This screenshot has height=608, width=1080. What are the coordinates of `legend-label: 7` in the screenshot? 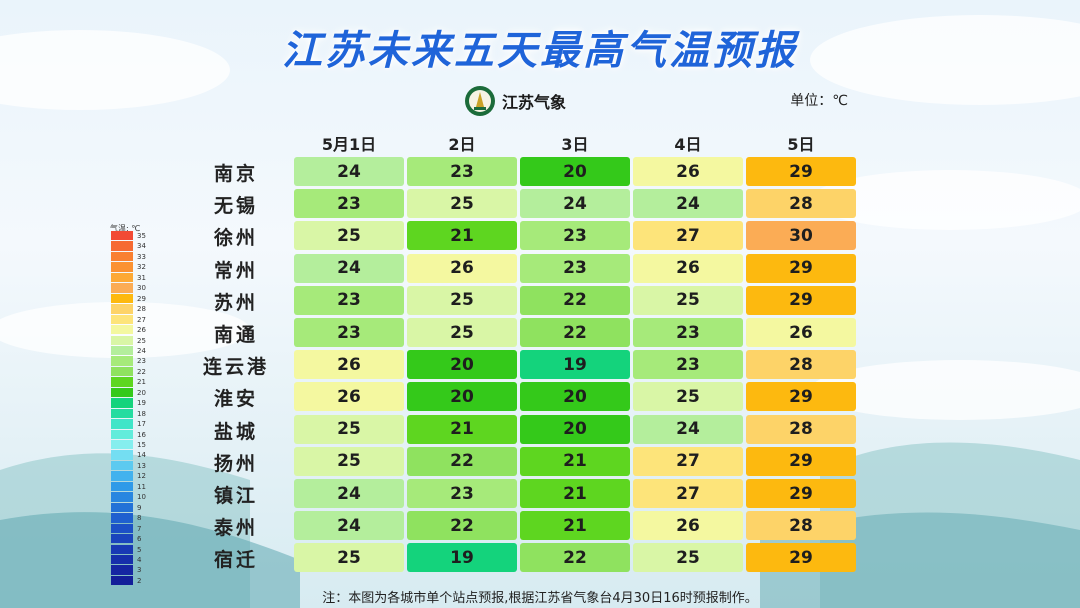 It's located at (139, 528).